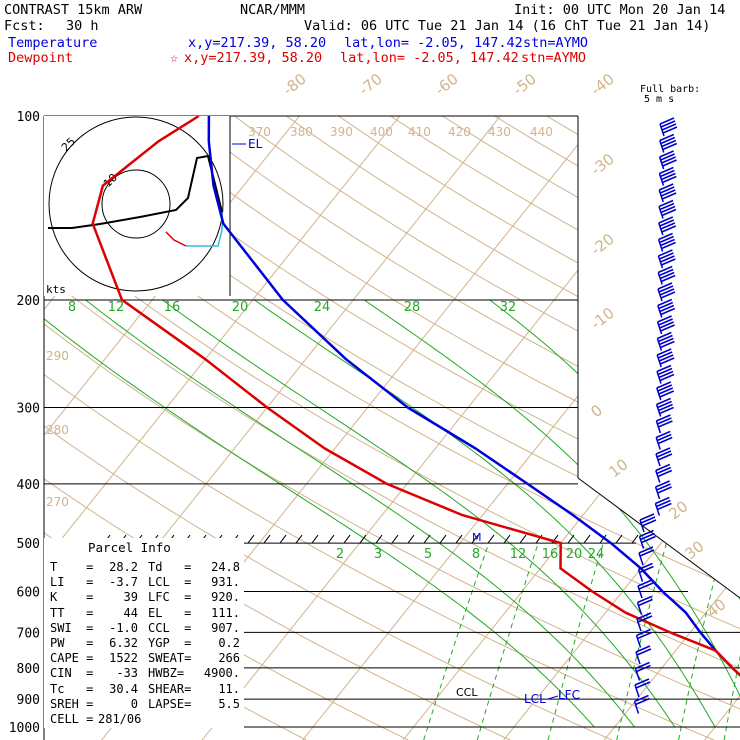 The height and width of the screenshot is (740, 740). Describe the element at coordinates (28, 592) in the screenshot. I see `pressure-tick-label: 600` at that location.